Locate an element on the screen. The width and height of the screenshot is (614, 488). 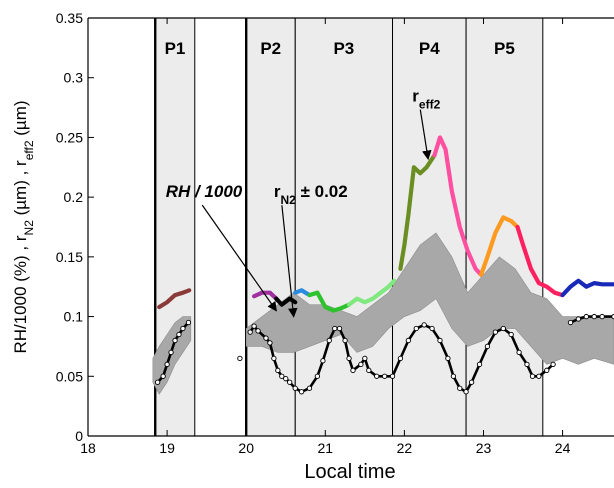
x-axis-label: Local time is located at coordinates (349, 472).